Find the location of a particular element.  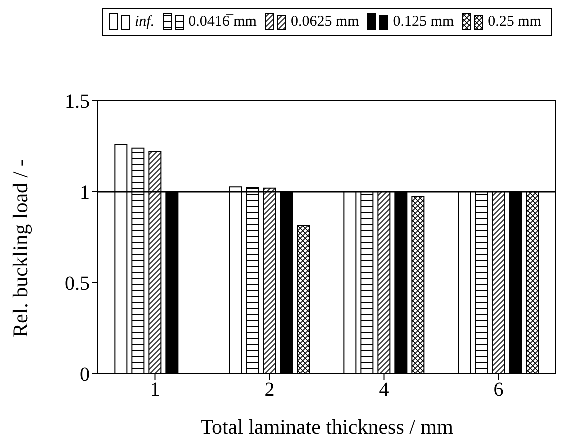

x-tick-label: 6 is located at coordinates (499, 390).